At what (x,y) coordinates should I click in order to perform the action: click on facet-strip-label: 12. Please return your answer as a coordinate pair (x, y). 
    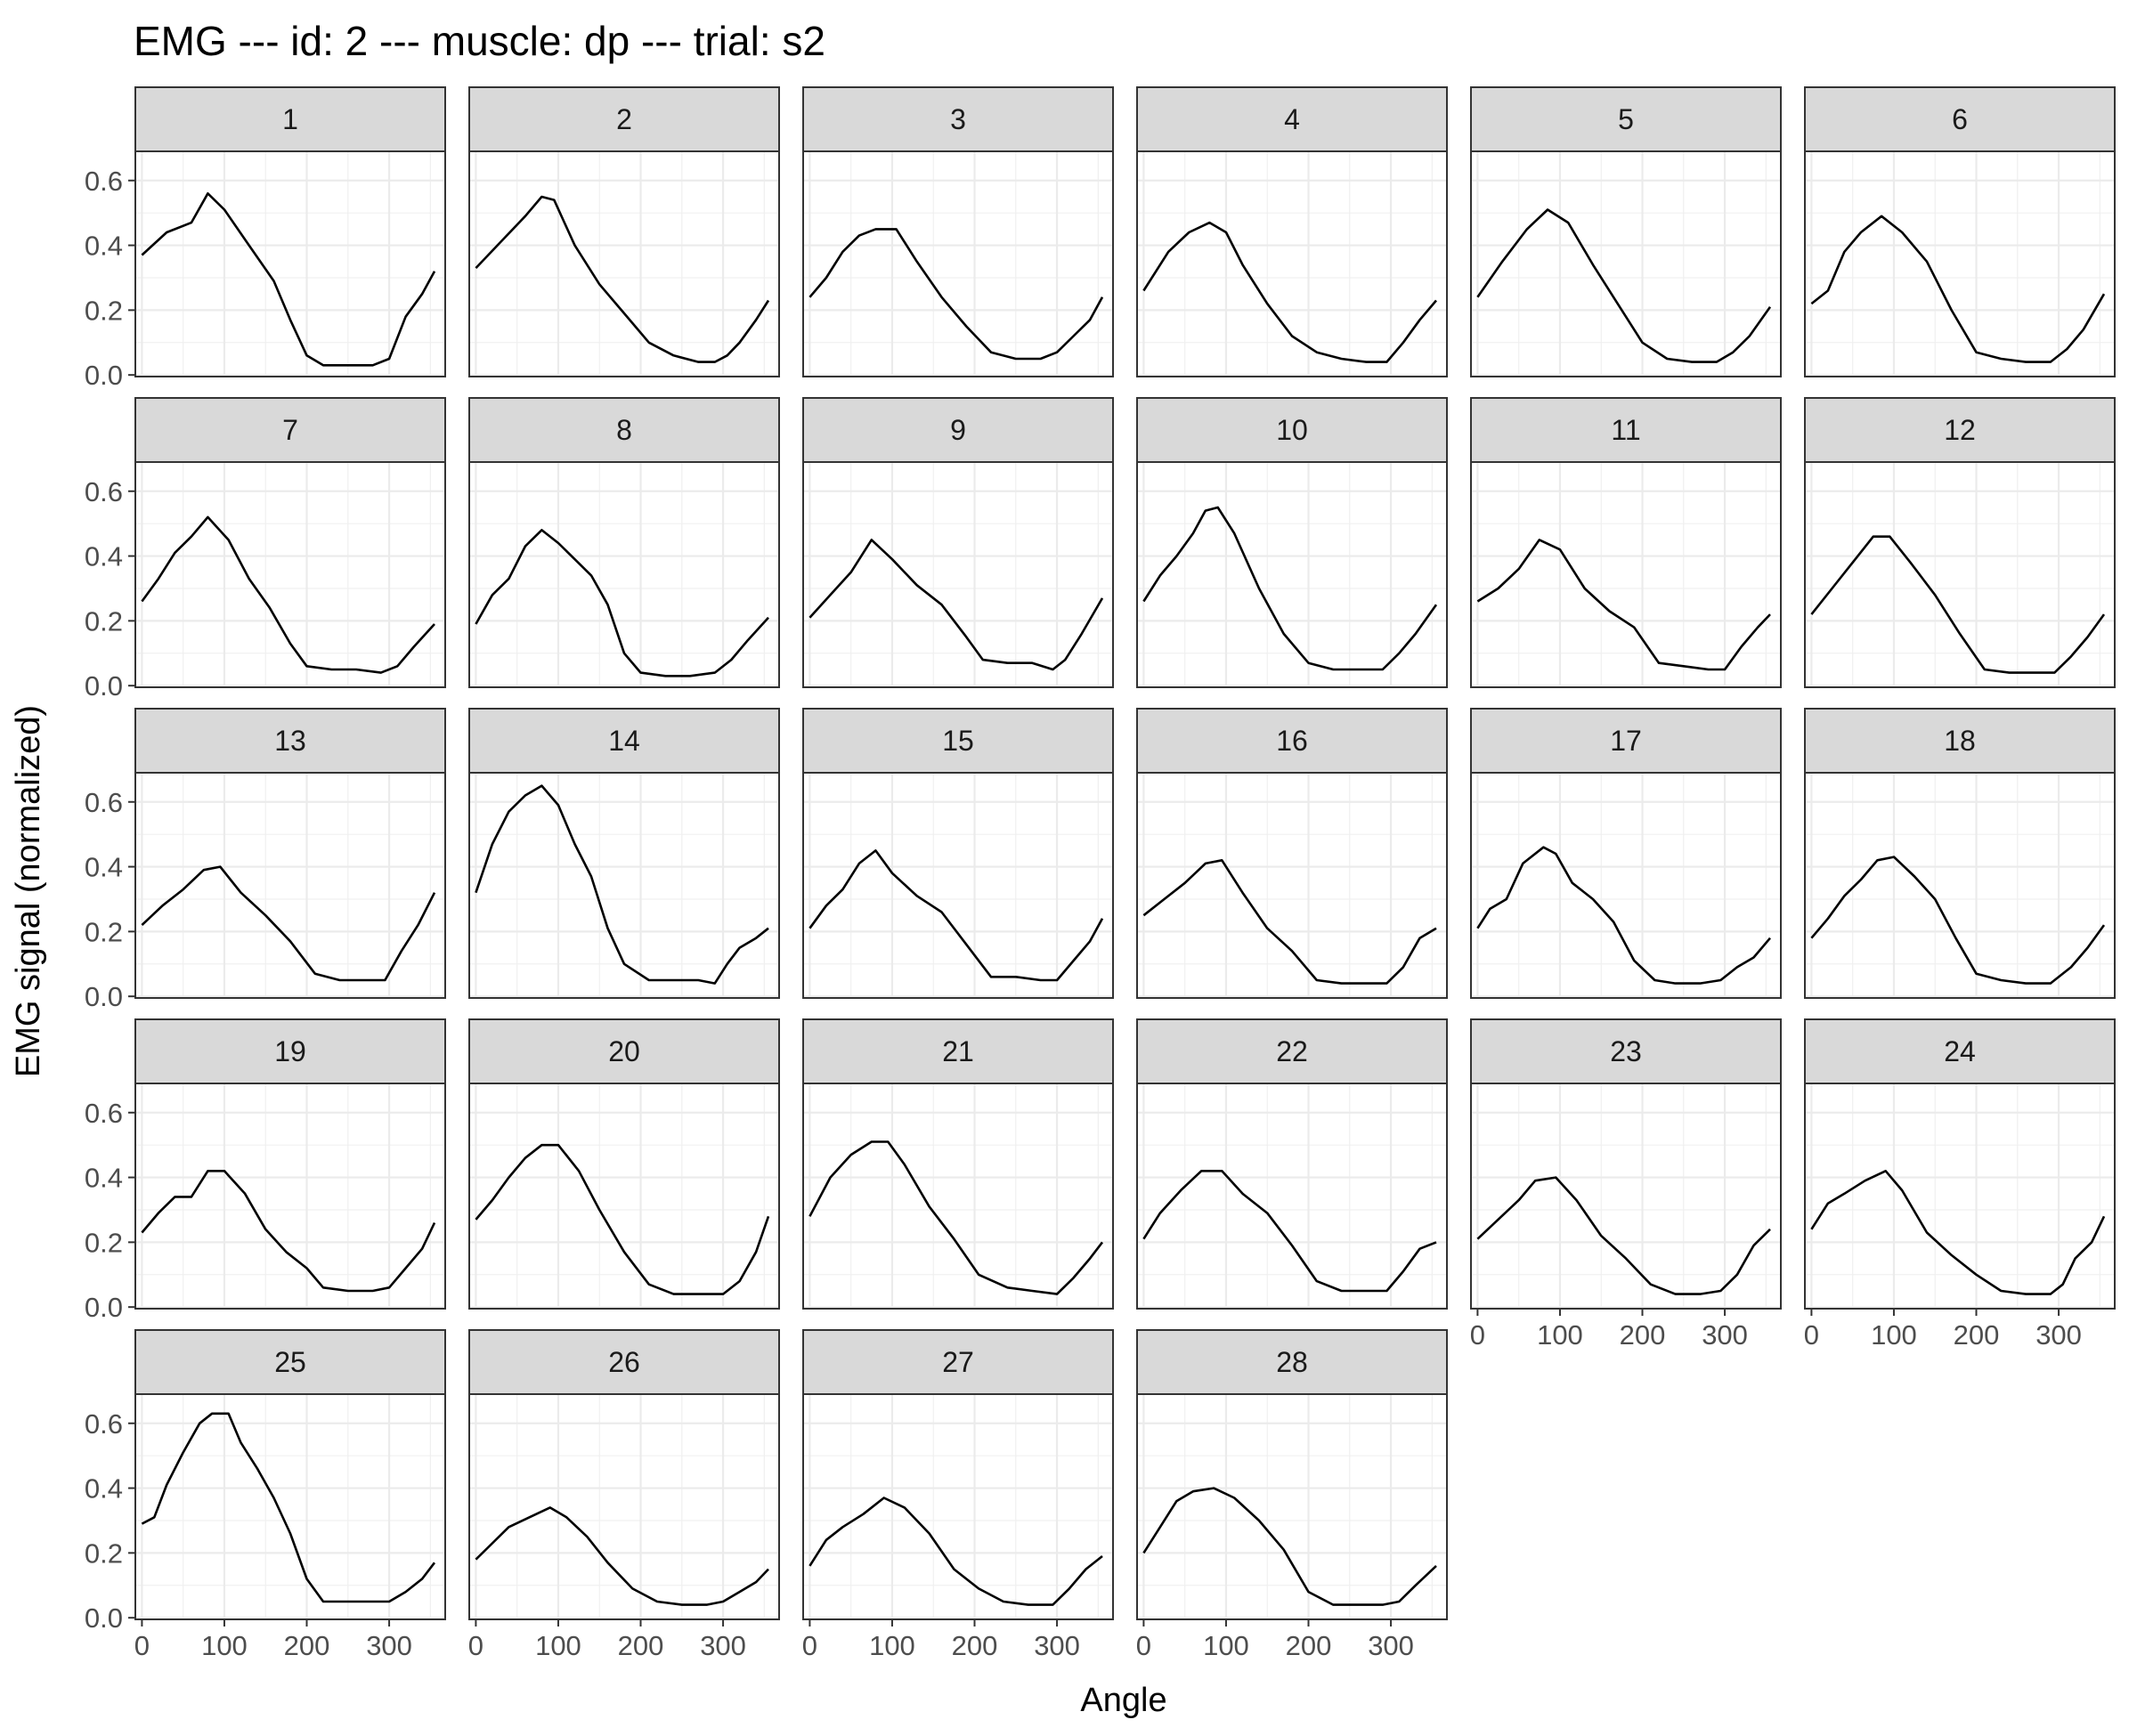
    Looking at the image, I should click on (1960, 430).